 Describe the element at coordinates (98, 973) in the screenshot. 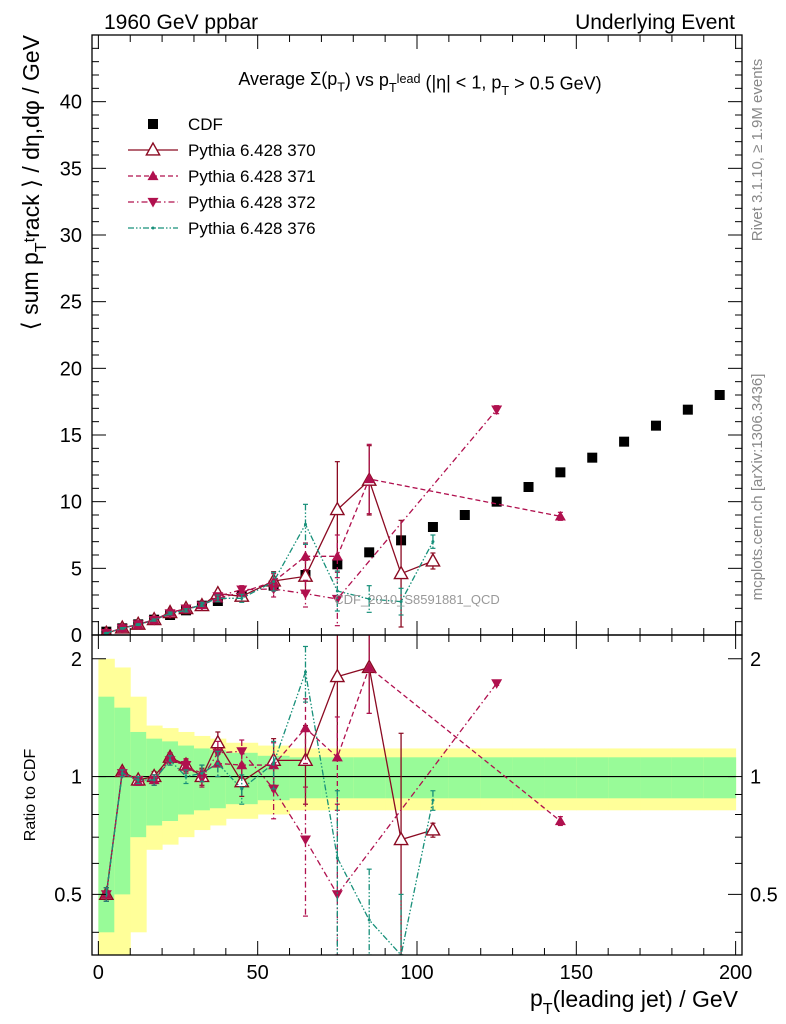

I see `x-tick-label: 0` at that location.